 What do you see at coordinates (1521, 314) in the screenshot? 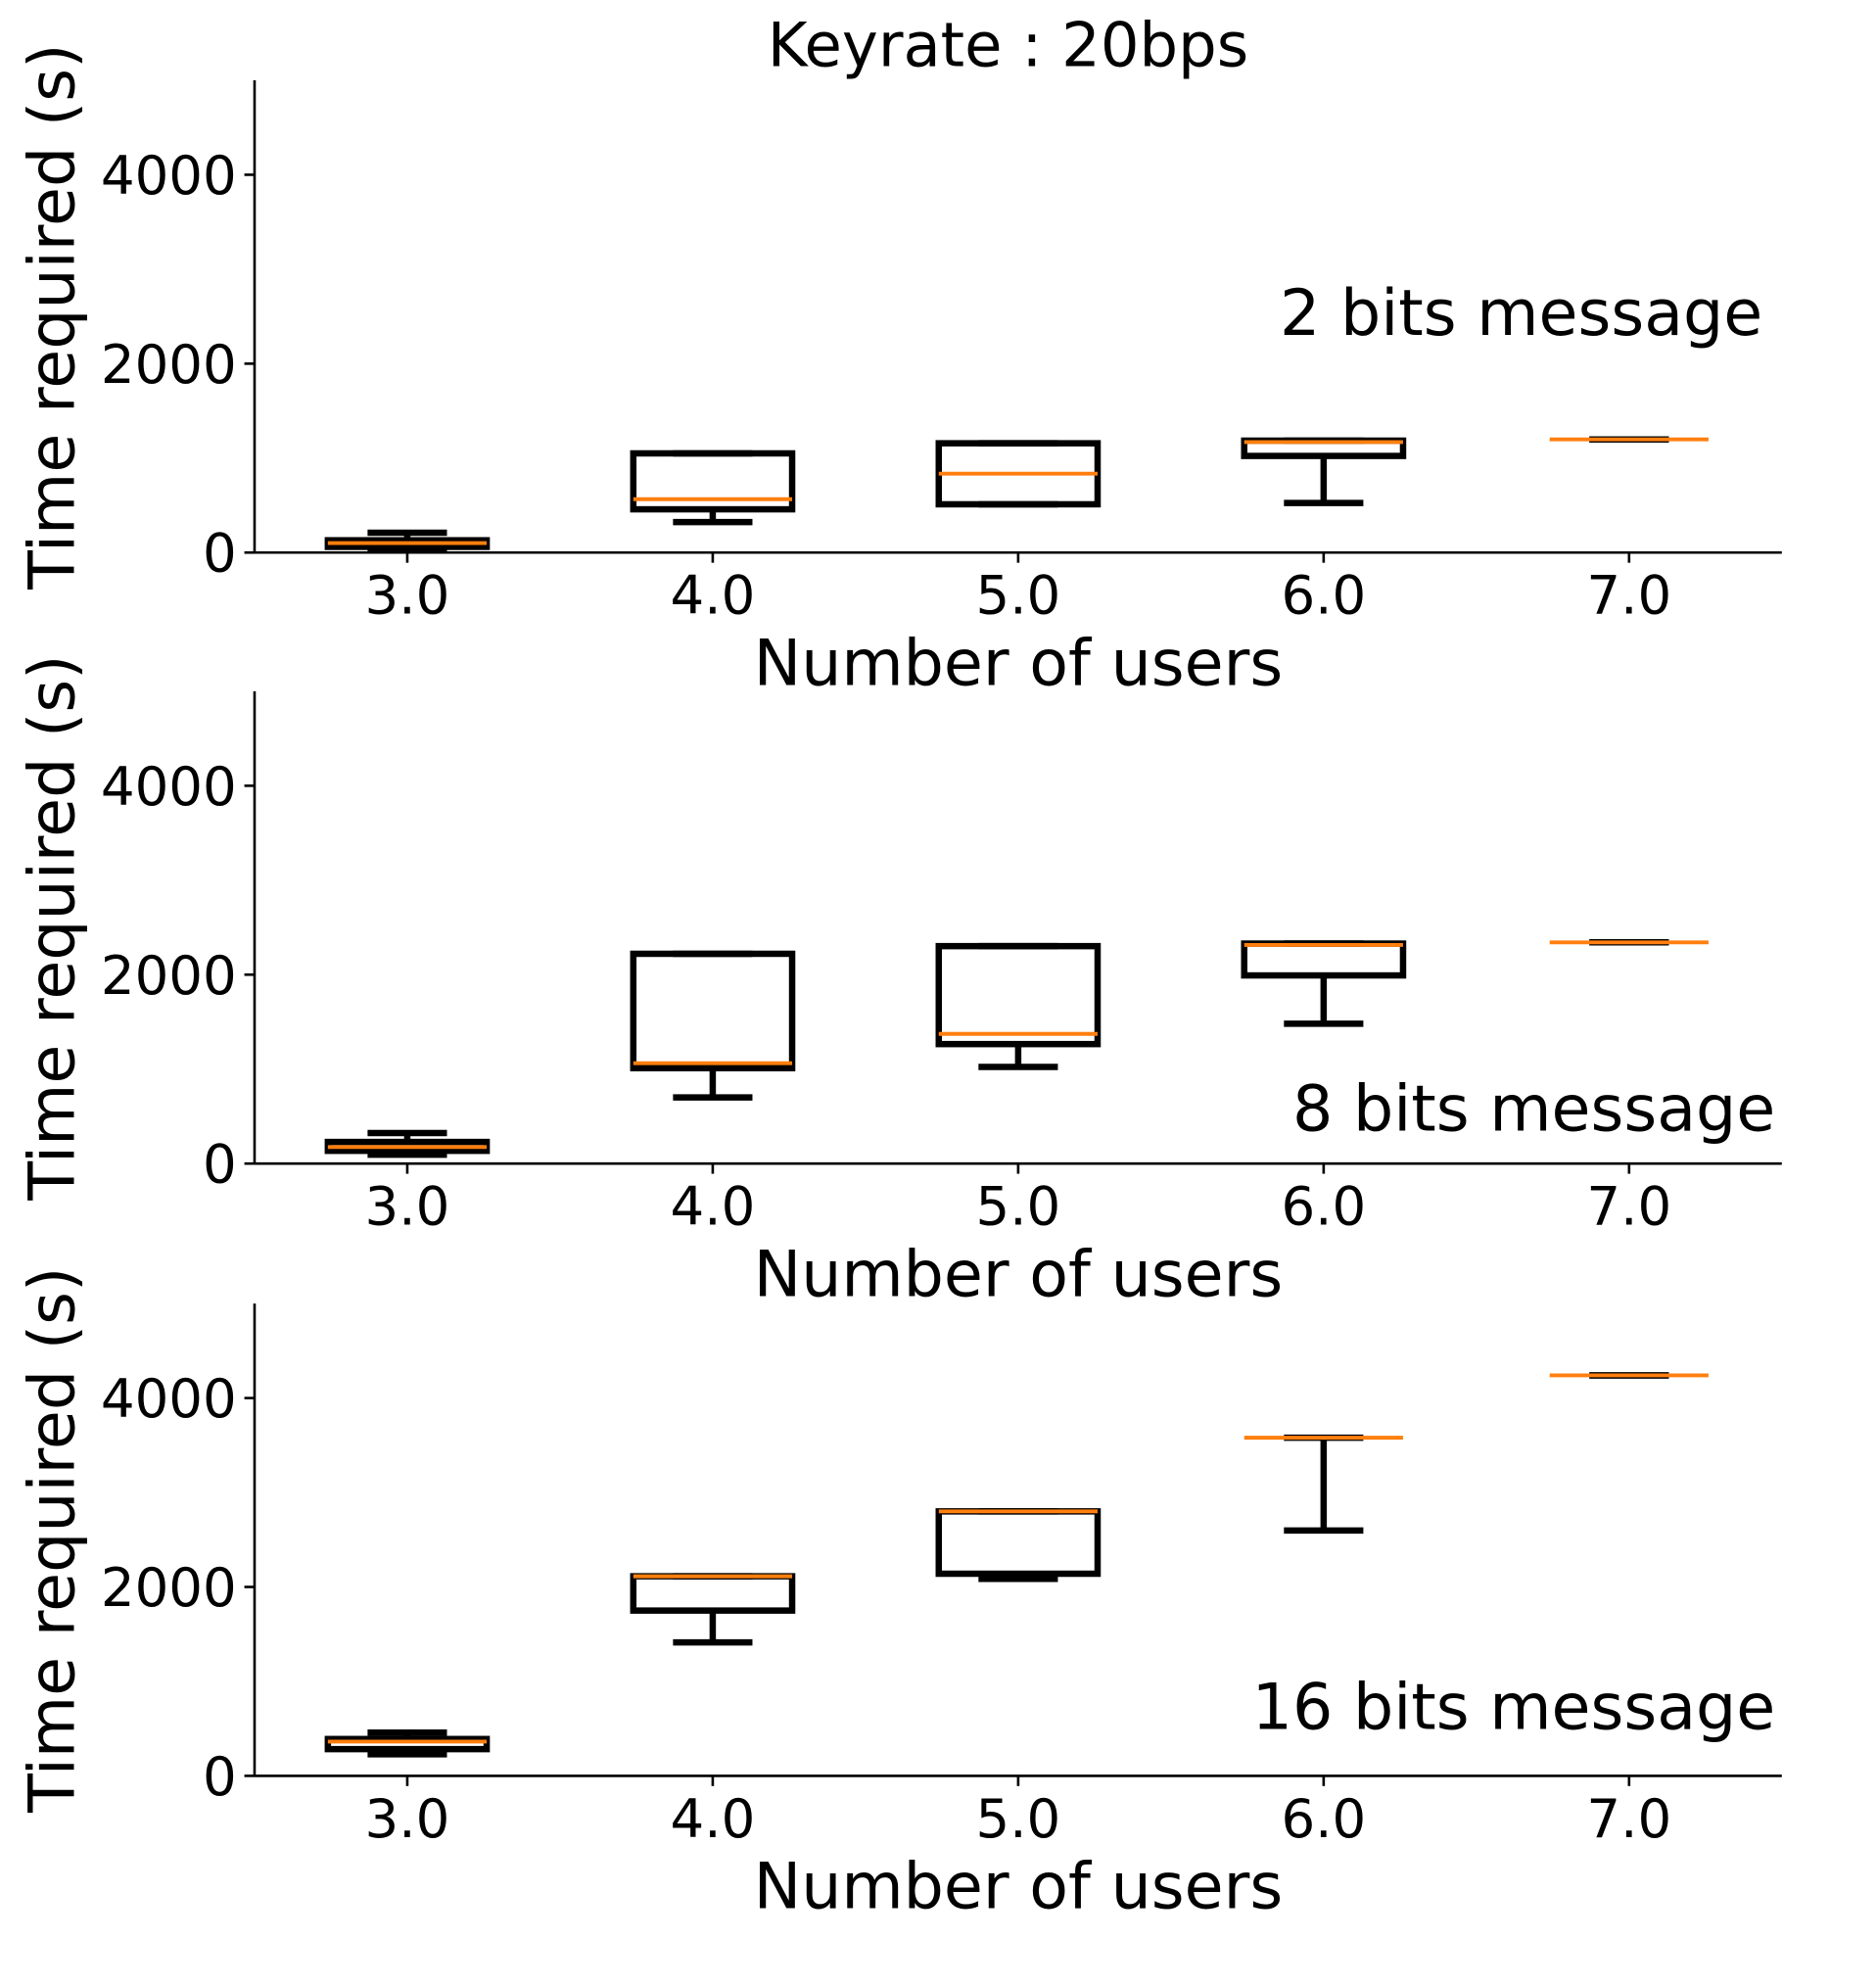
I see `annotation: 2 bits message` at bounding box center [1521, 314].